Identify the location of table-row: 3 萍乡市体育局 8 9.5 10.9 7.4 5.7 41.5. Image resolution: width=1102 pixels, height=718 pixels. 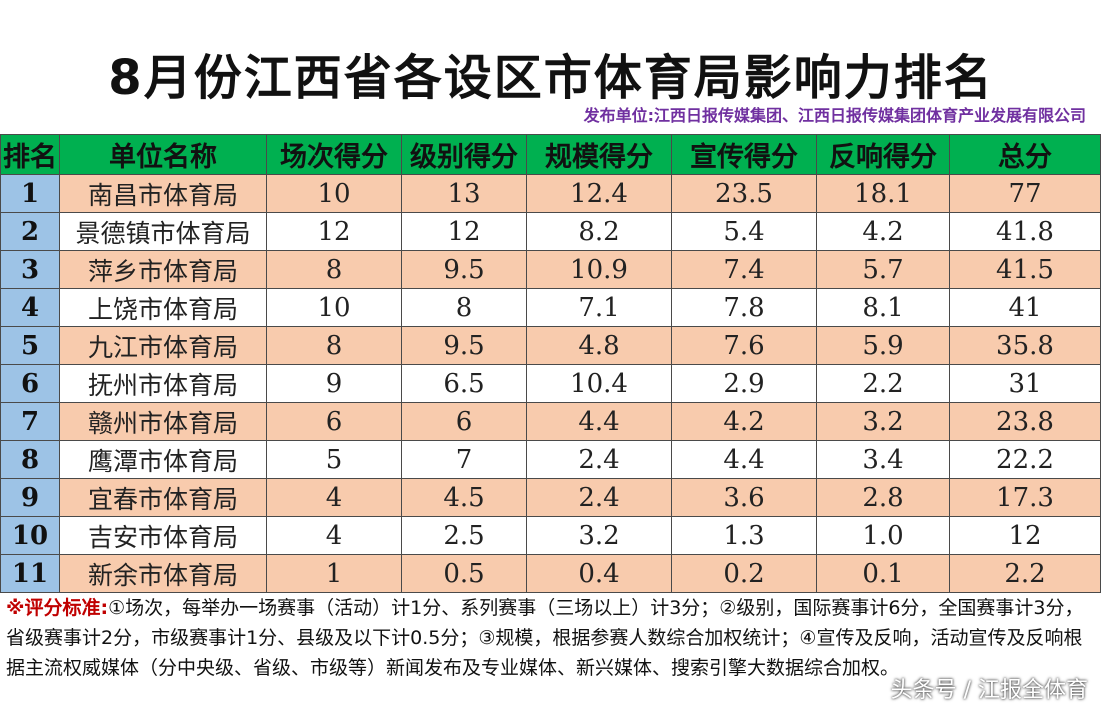
(550, 269).